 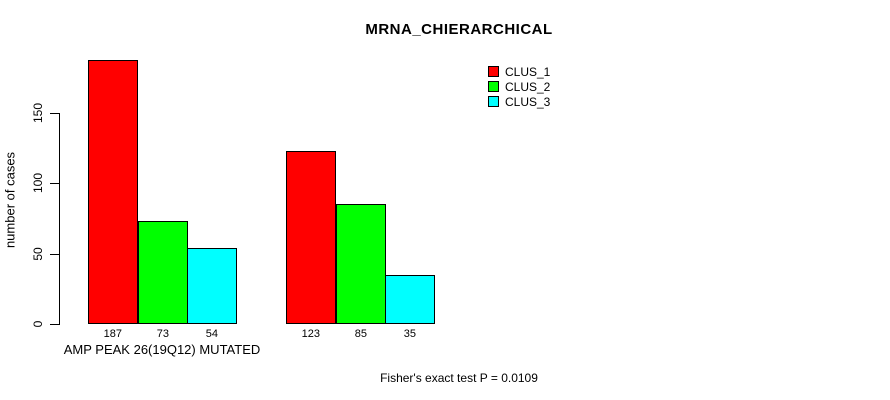 I want to click on bar-value-label: 187, so click(x=113, y=334).